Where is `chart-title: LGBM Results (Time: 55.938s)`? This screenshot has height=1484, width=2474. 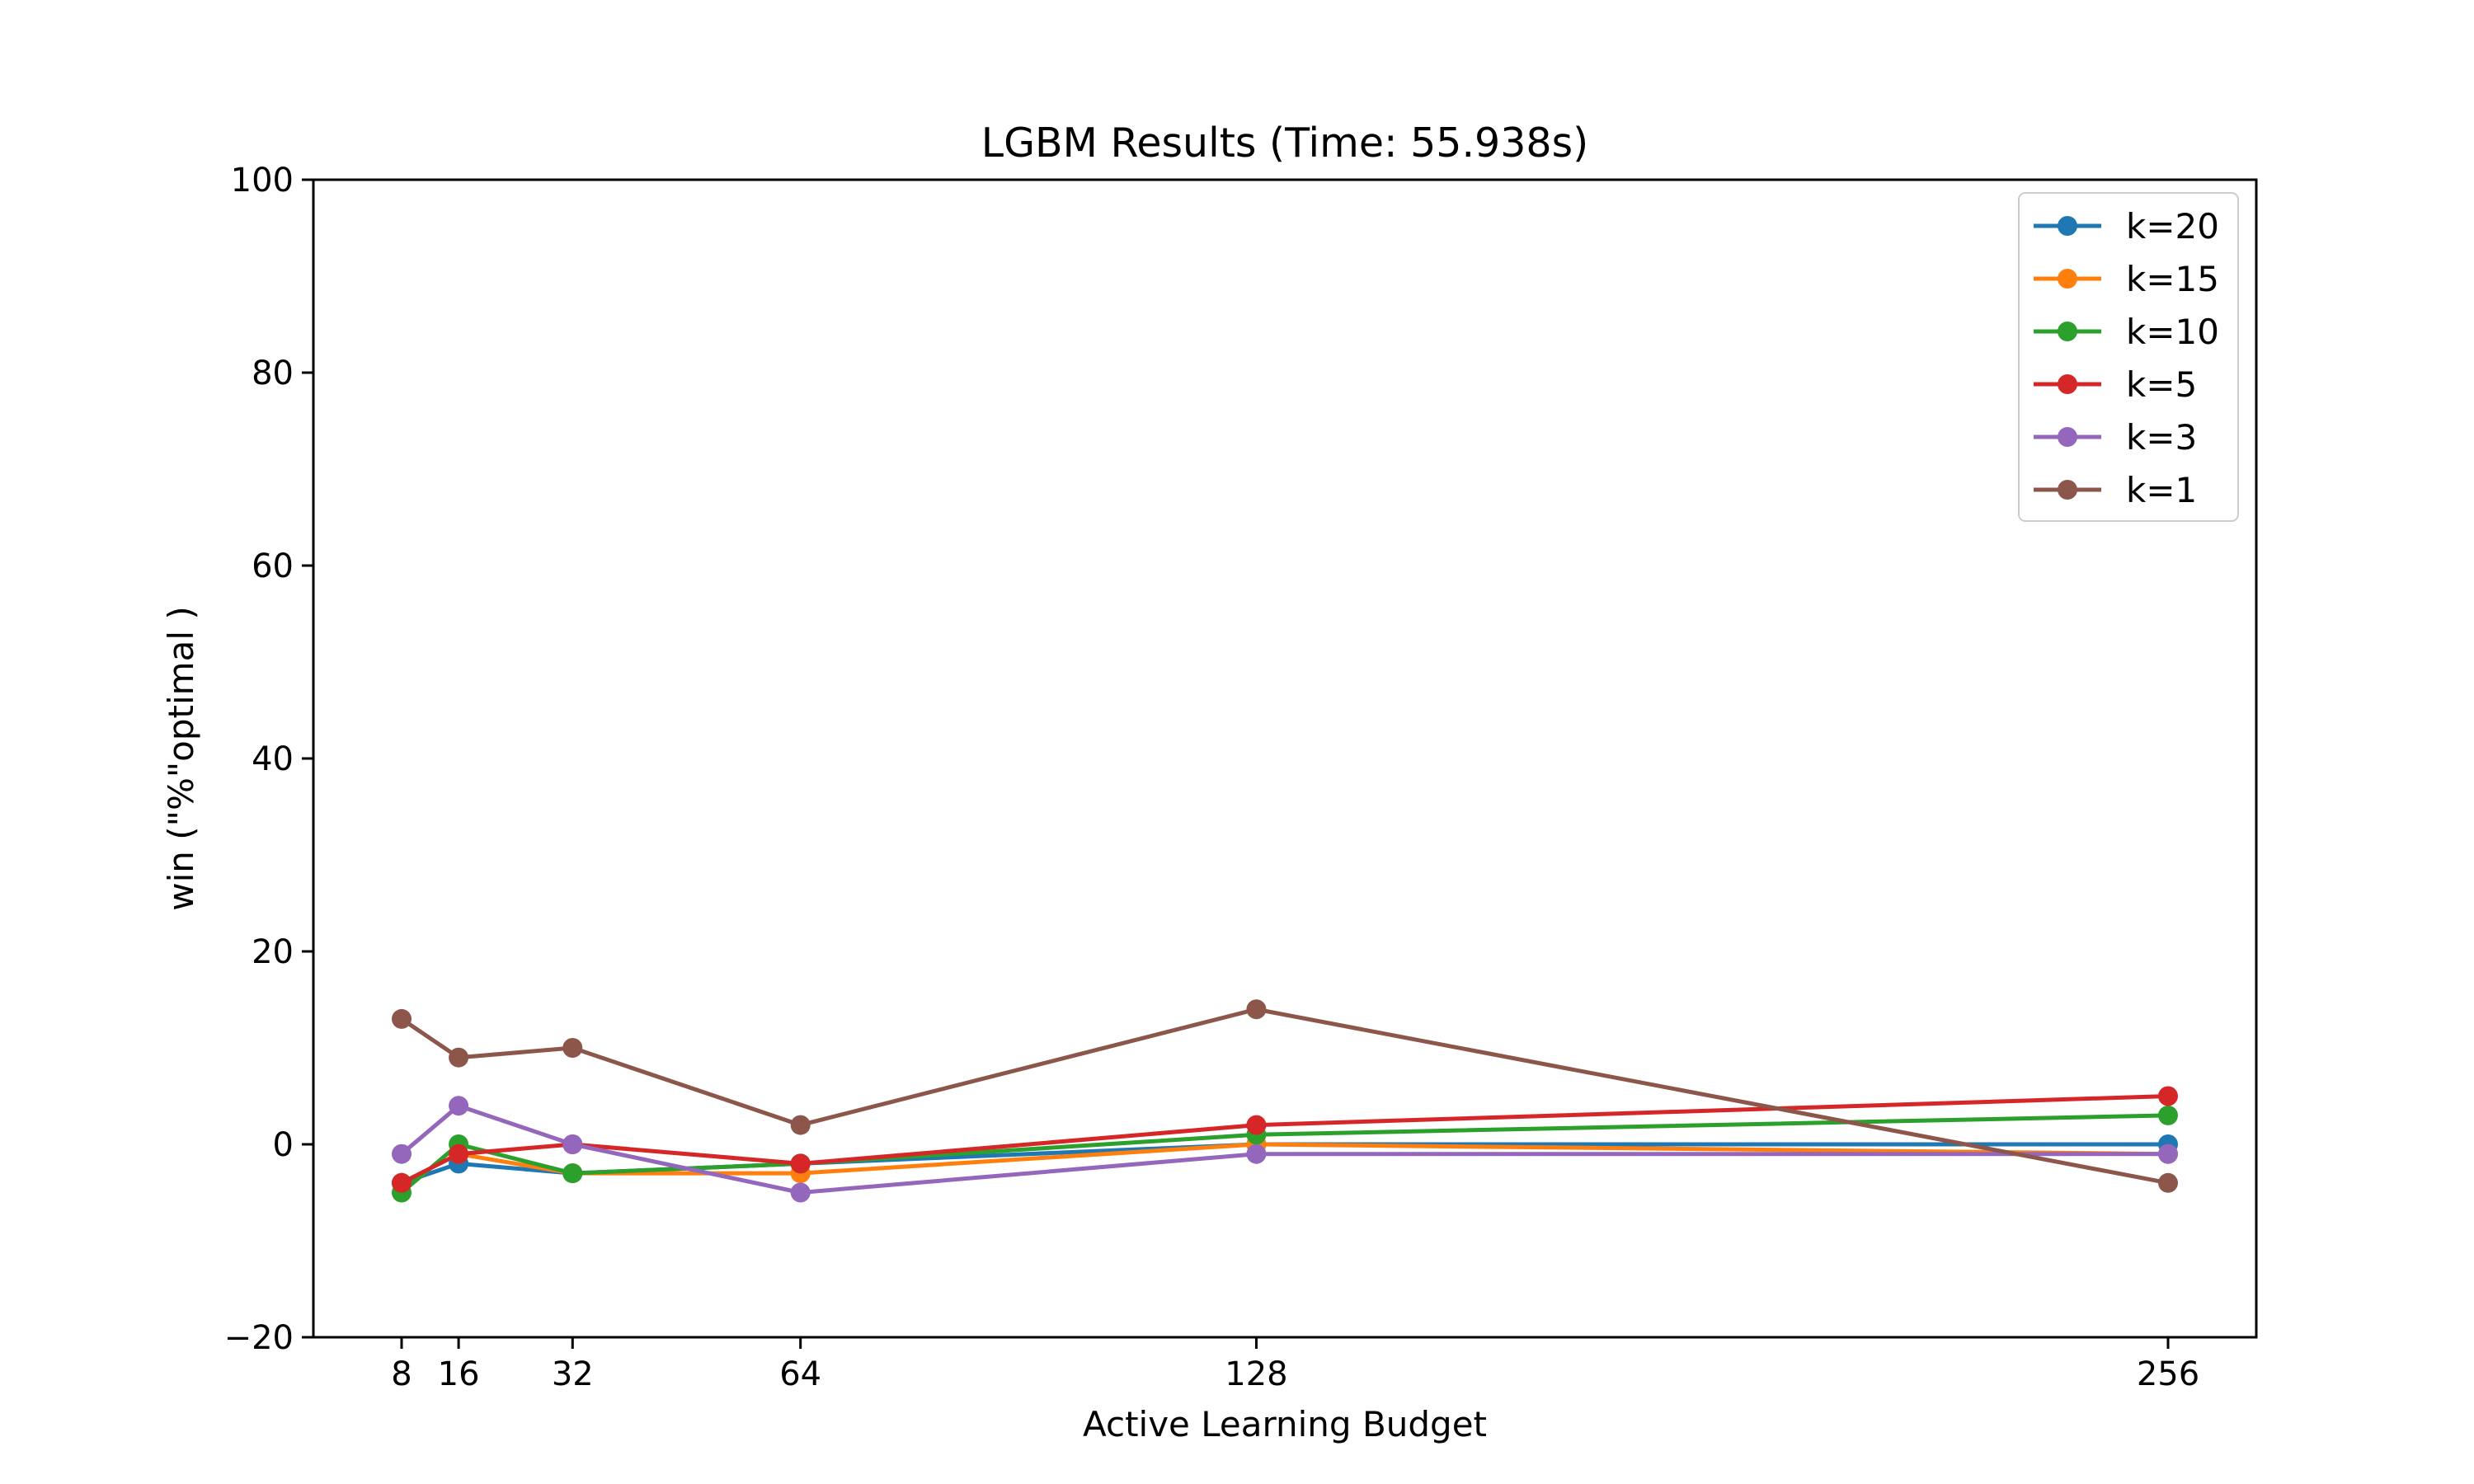
chart-title: LGBM Results (Time: 55.938s) is located at coordinates (1284, 143).